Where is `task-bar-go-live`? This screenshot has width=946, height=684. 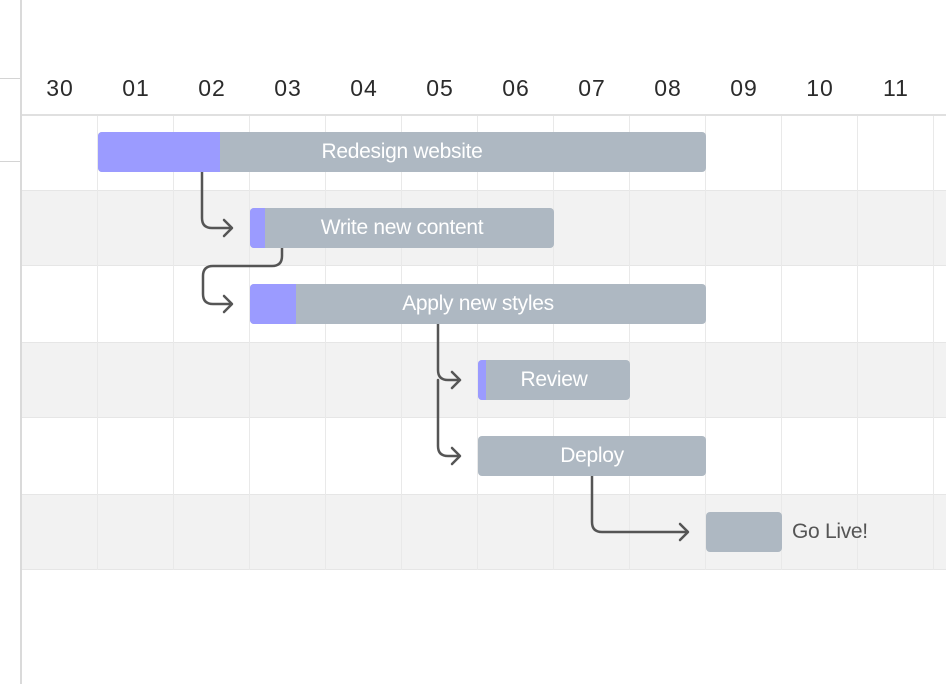 task-bar-go-live is located at coordinates (744, 532).